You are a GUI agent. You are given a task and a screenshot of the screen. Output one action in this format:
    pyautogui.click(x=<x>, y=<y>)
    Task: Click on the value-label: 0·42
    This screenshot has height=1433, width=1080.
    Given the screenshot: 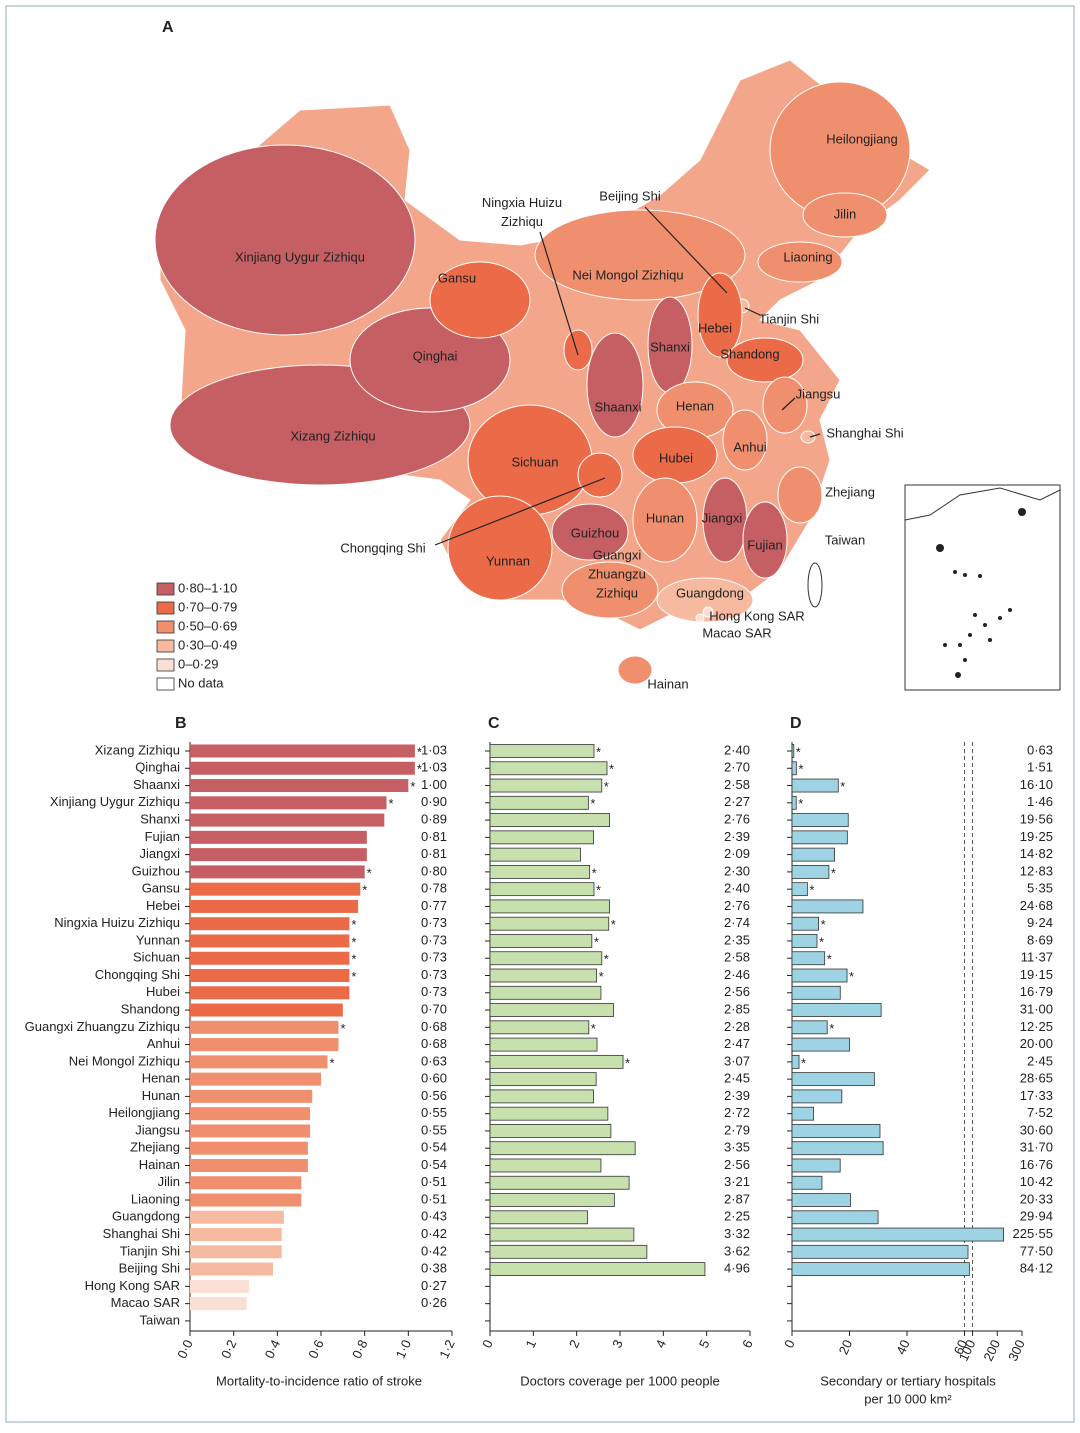 What is the action you would take?
    pyautogui.click(x=434, y=1250)
    